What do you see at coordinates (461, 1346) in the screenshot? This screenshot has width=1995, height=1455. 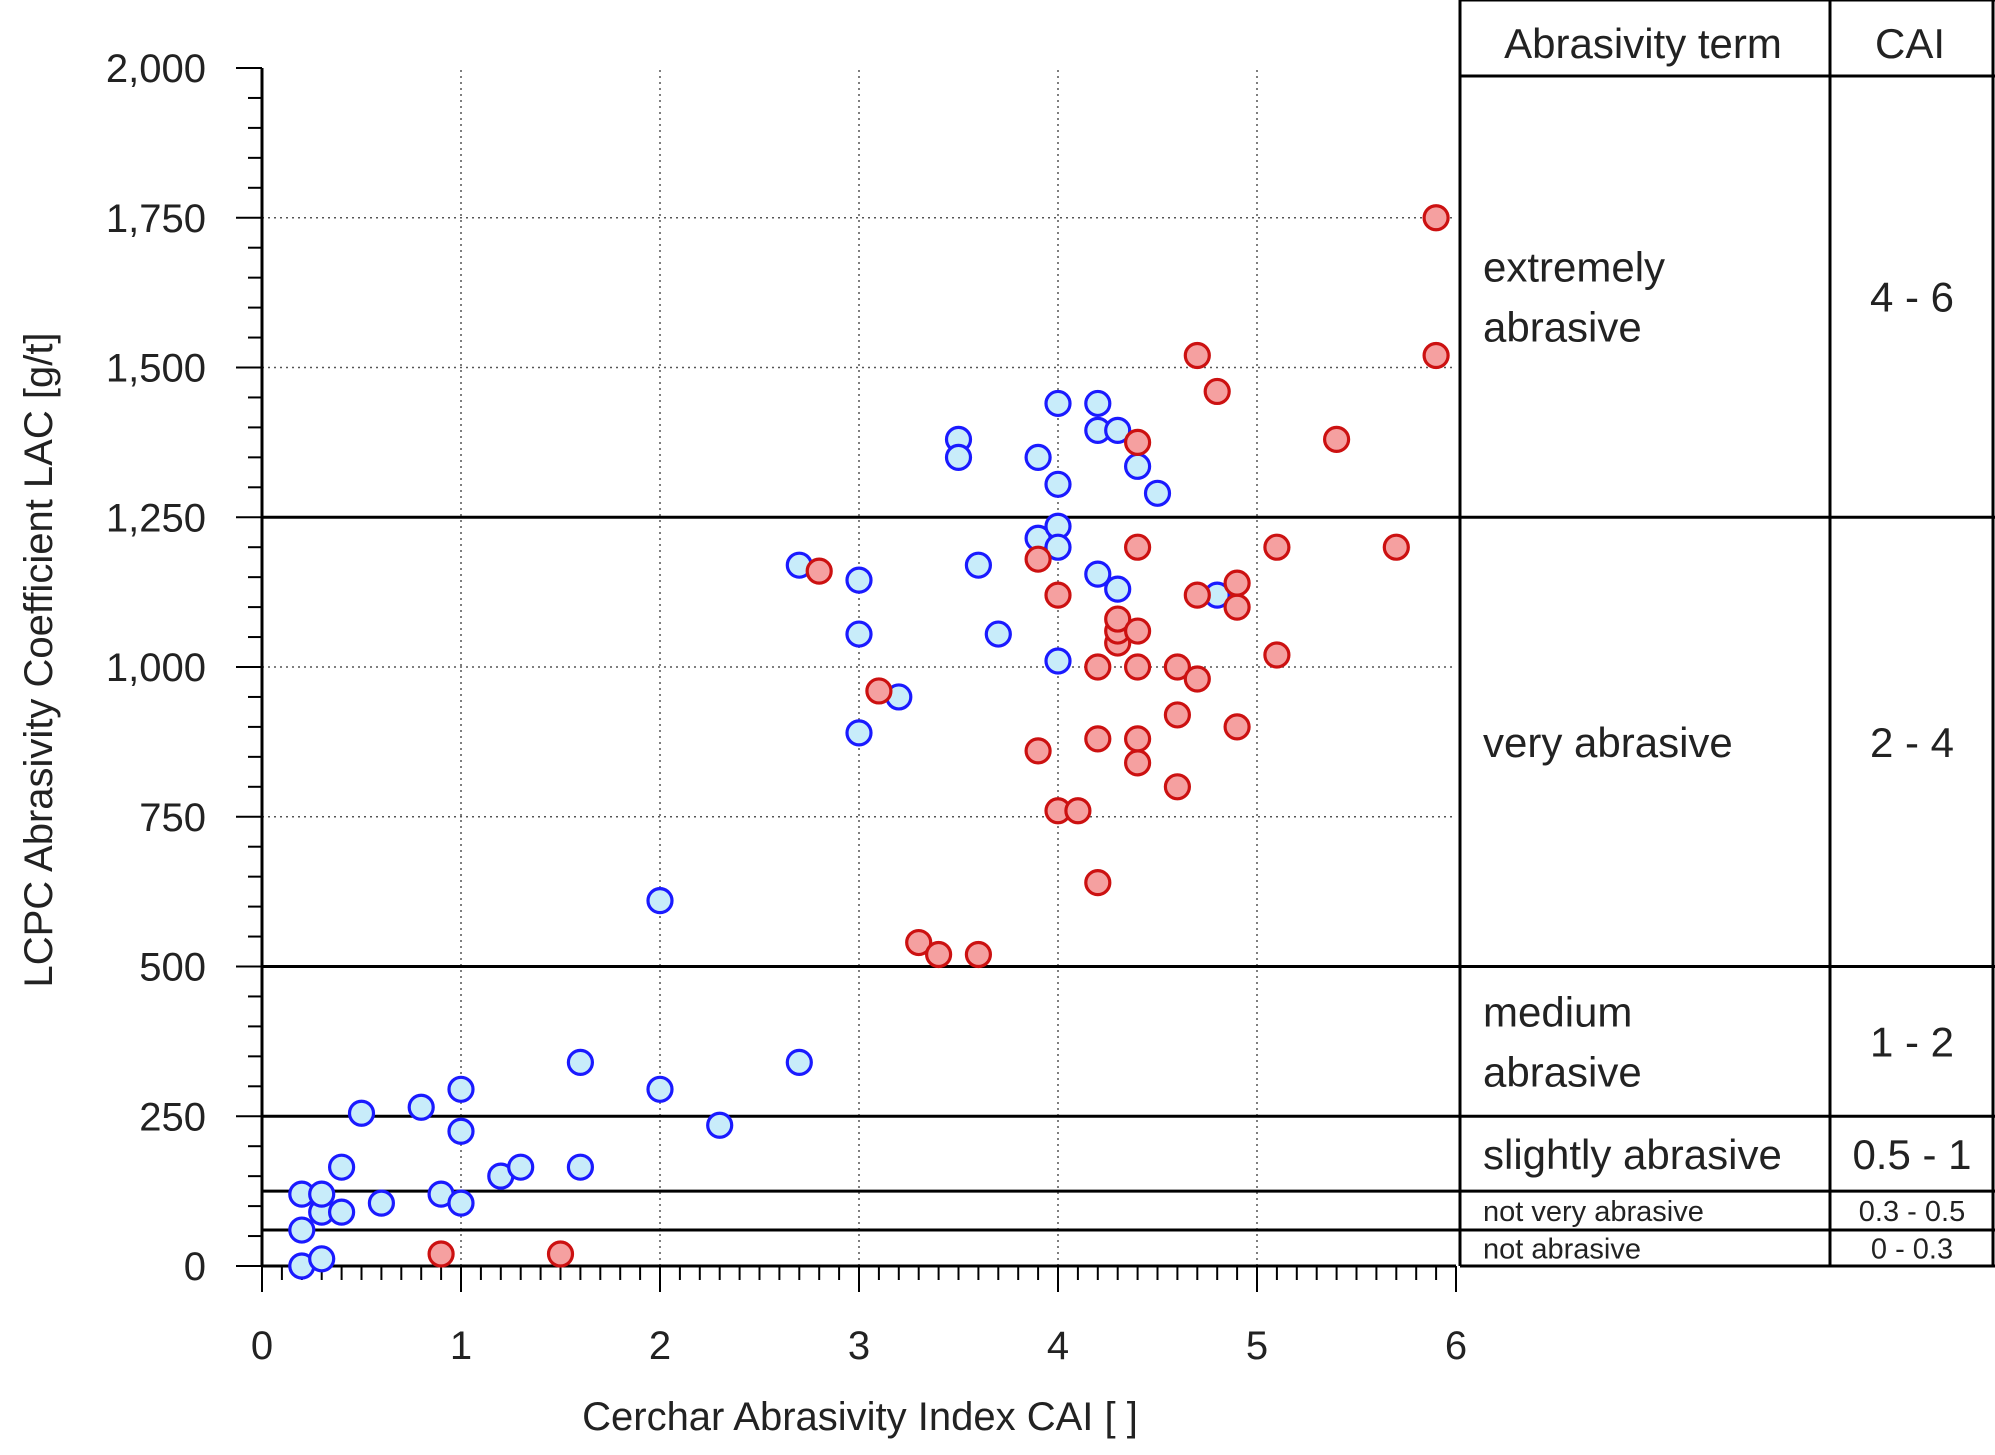 I see `x-tick-label: 1` at bounding box center [461, 1346].